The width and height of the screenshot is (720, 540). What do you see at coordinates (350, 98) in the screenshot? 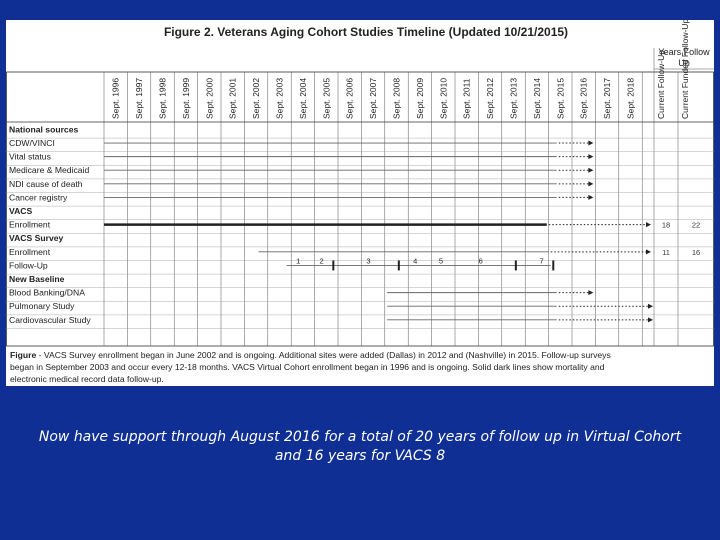
I see `year-label: Sept. 2006` at bounding box center [350, 98].